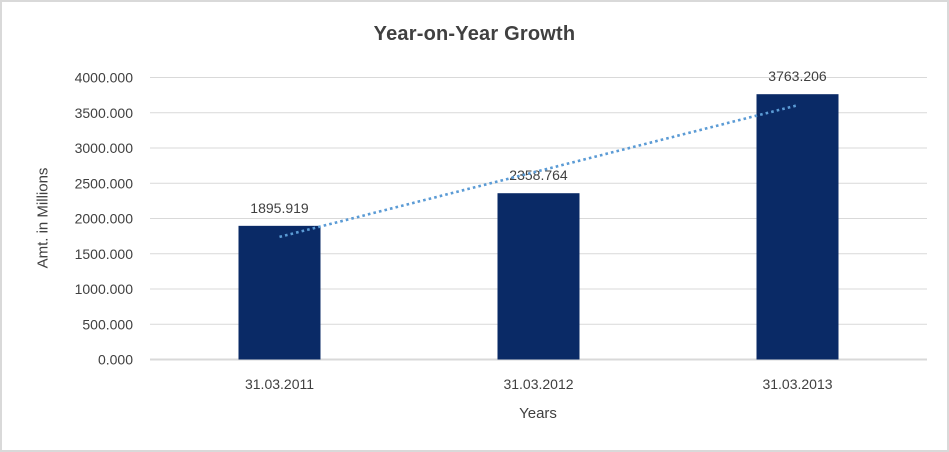  What do you see at coordinates (107, 324) in the screenshot?
I see `y-tick-label: 500.000` at bounding box center [107, 324].